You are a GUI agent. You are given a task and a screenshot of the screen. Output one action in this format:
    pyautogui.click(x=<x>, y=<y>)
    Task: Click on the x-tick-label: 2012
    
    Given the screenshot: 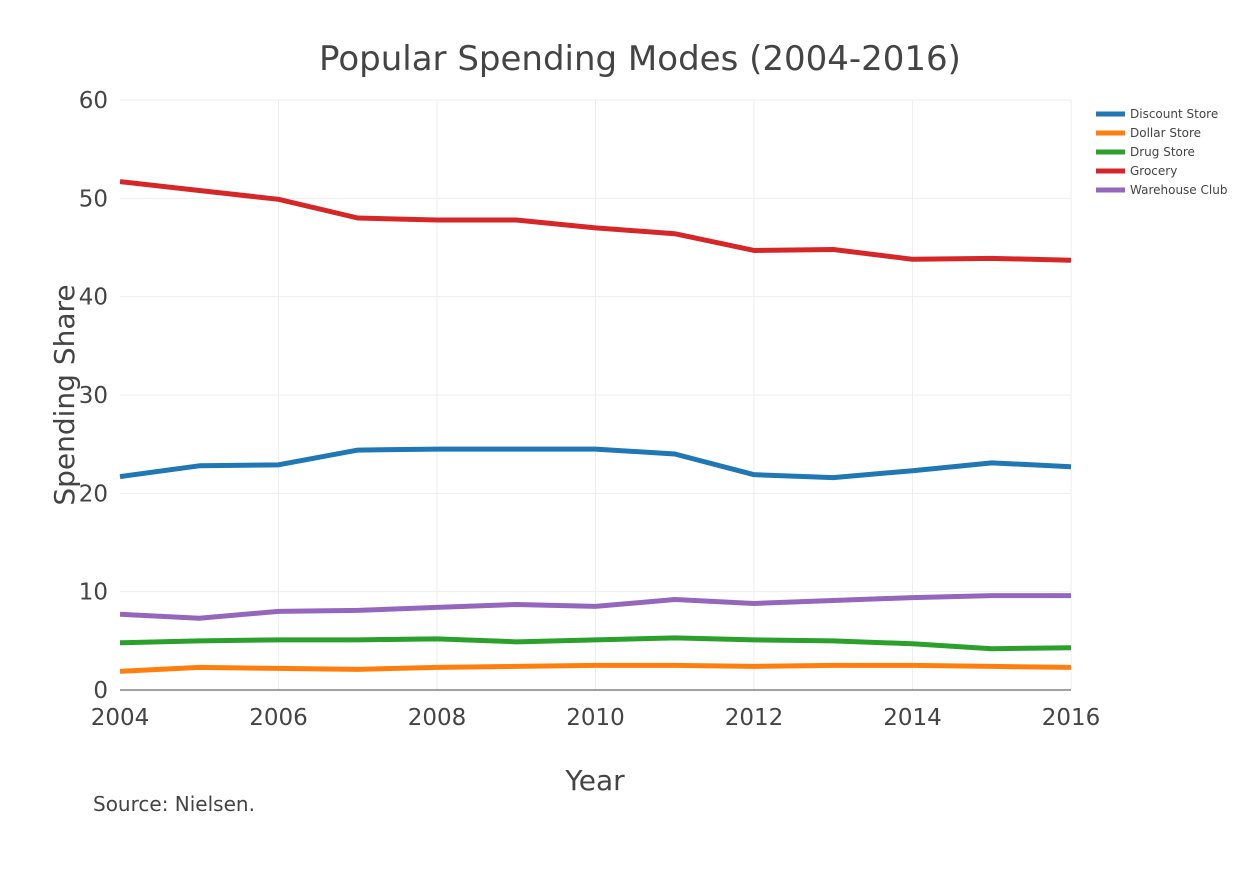 What is the action you would take?
    pyautogui.click(x=754, y=718)
    